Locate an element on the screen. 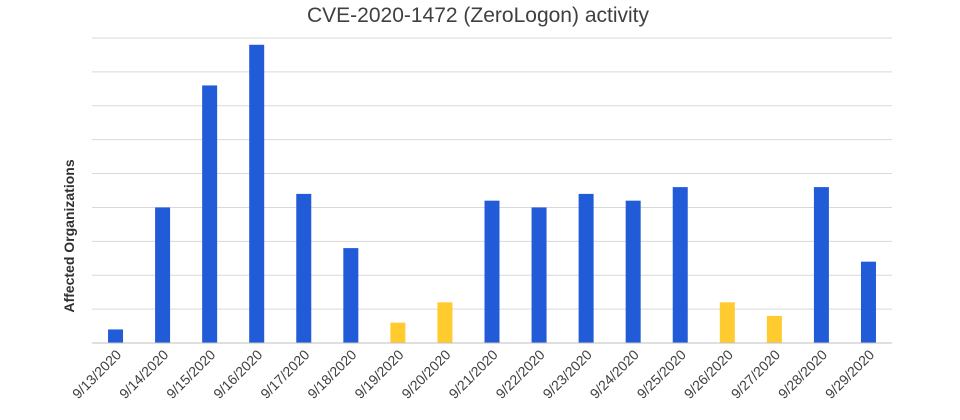 This screenshot has height=420, width=960. x-tick-label: 9/26/2020 is located at coordinates (709, 374).